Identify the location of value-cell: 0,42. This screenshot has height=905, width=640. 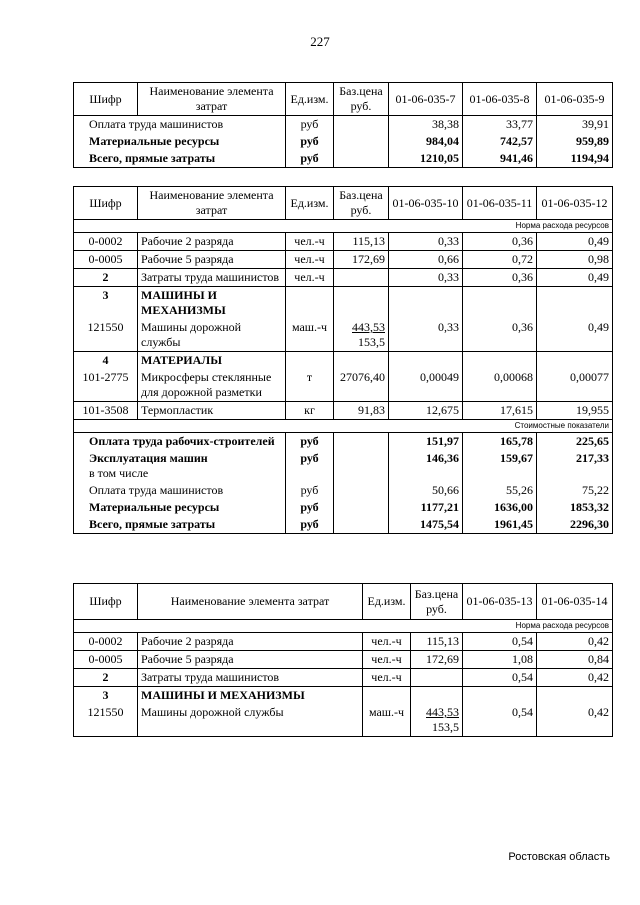
(574, 677).